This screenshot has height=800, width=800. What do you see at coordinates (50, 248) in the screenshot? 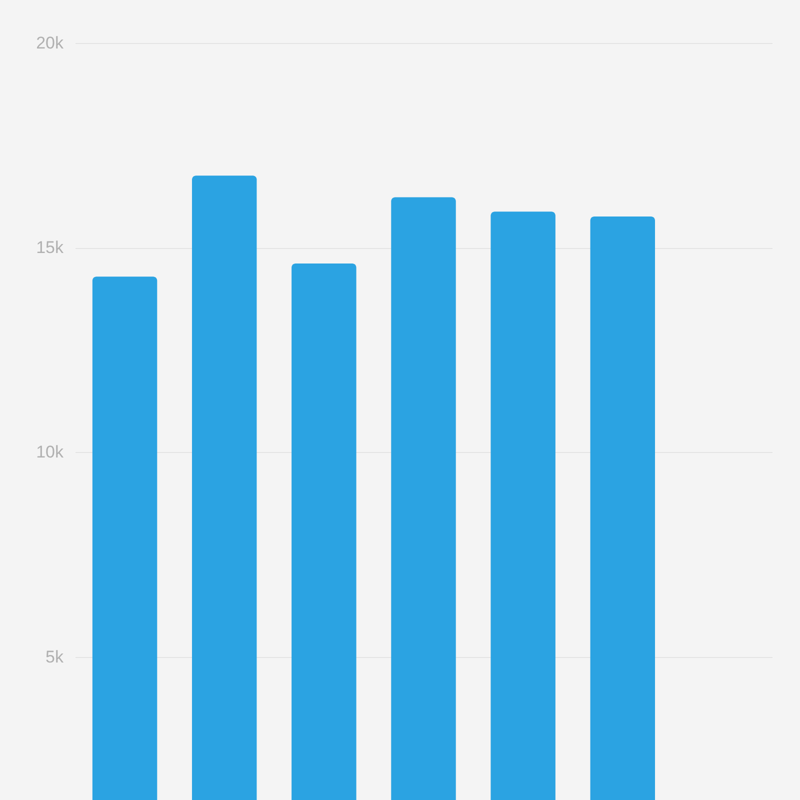
I see `y-tick-label: 15k` at bounding box center [50, 248].